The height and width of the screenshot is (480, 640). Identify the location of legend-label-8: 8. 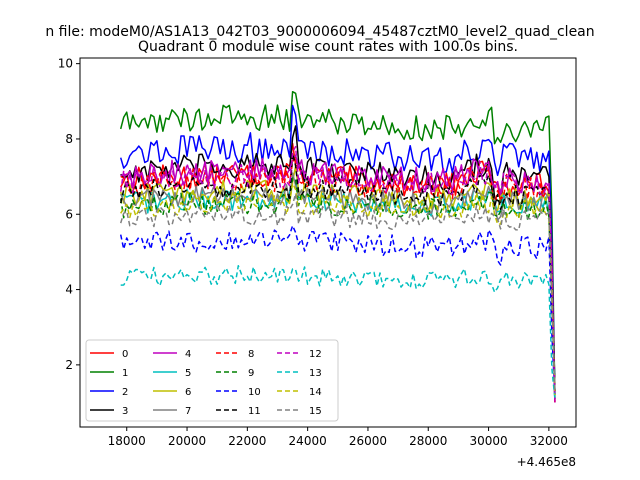
(251, 354).